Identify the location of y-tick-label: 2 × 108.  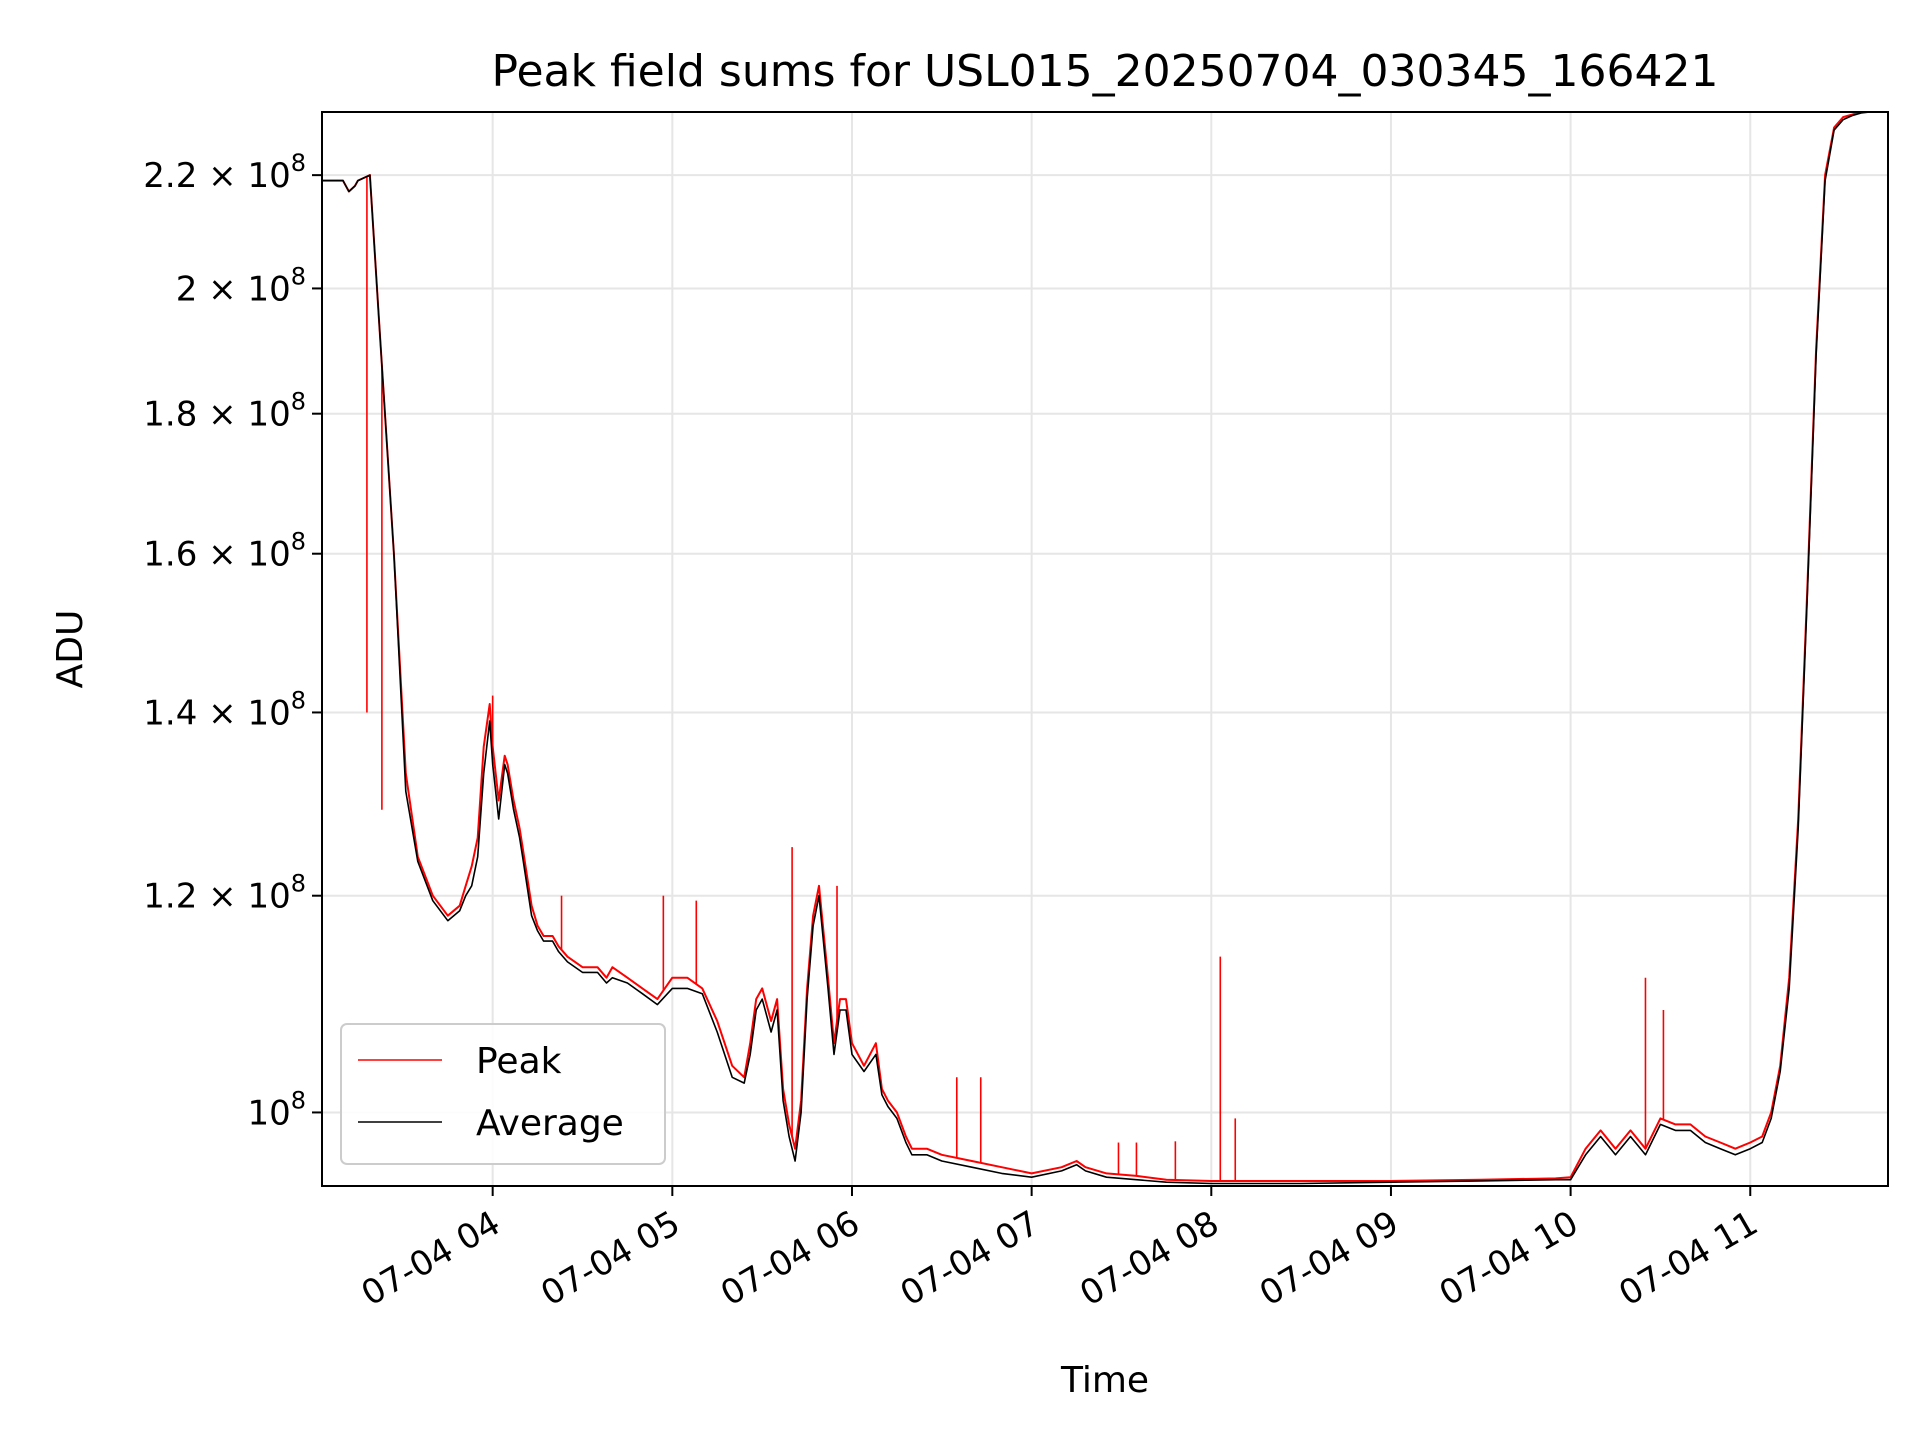
(241, 285).